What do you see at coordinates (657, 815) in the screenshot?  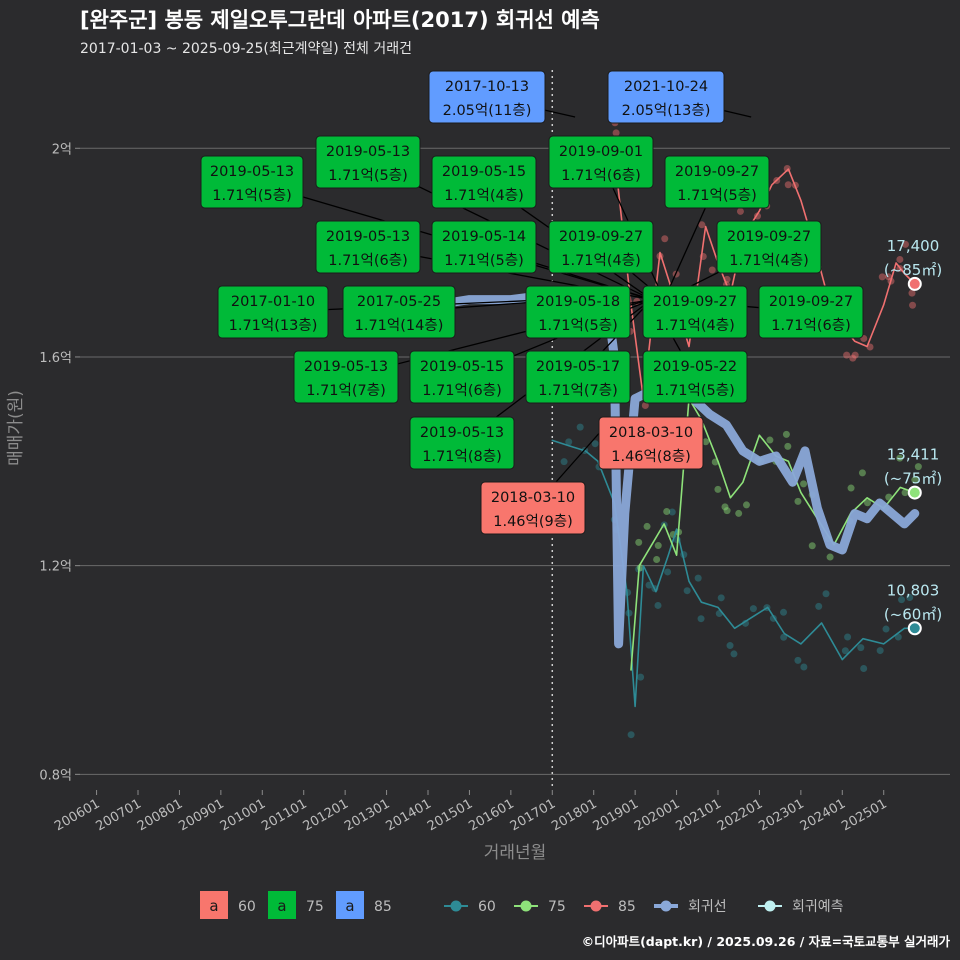 I see `x-tick-label: 202001` at bounding box center [657, 815].